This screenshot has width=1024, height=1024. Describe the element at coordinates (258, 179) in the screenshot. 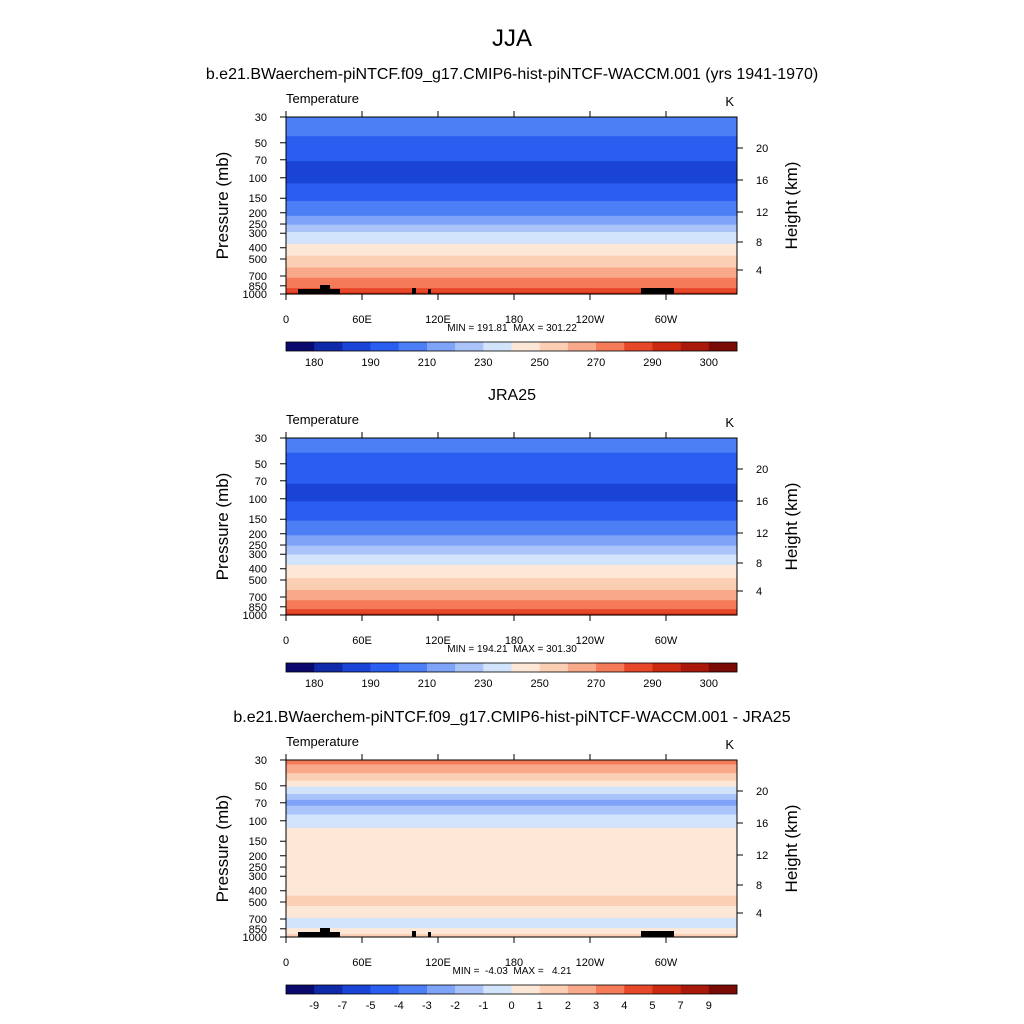

I see `y-tick-label: 100` at that location.